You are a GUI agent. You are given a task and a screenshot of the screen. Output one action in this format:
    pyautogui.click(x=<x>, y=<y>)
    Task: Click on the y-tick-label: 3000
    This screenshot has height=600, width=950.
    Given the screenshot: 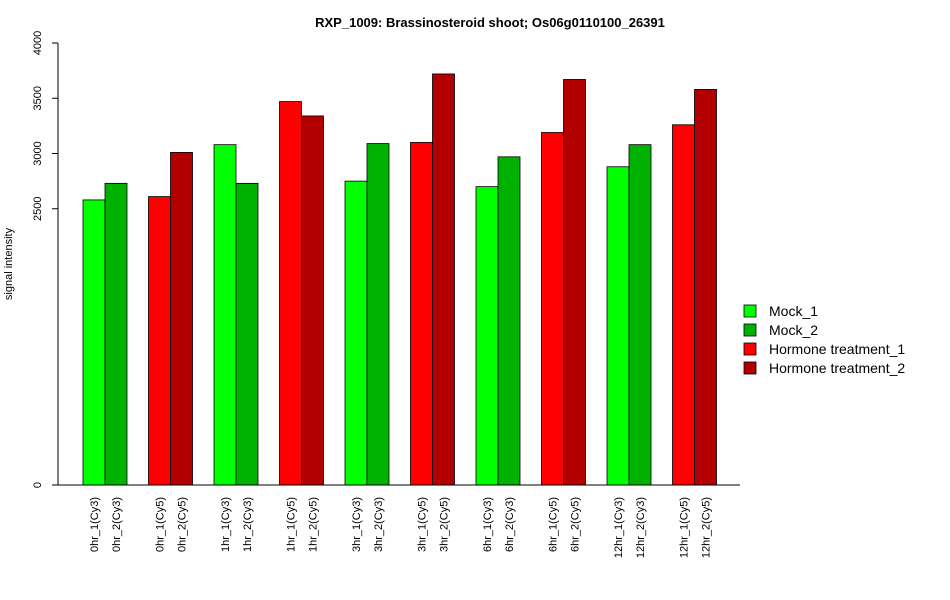 What is the action you would take?
    pyautogui.click(x=38, y=153)
    